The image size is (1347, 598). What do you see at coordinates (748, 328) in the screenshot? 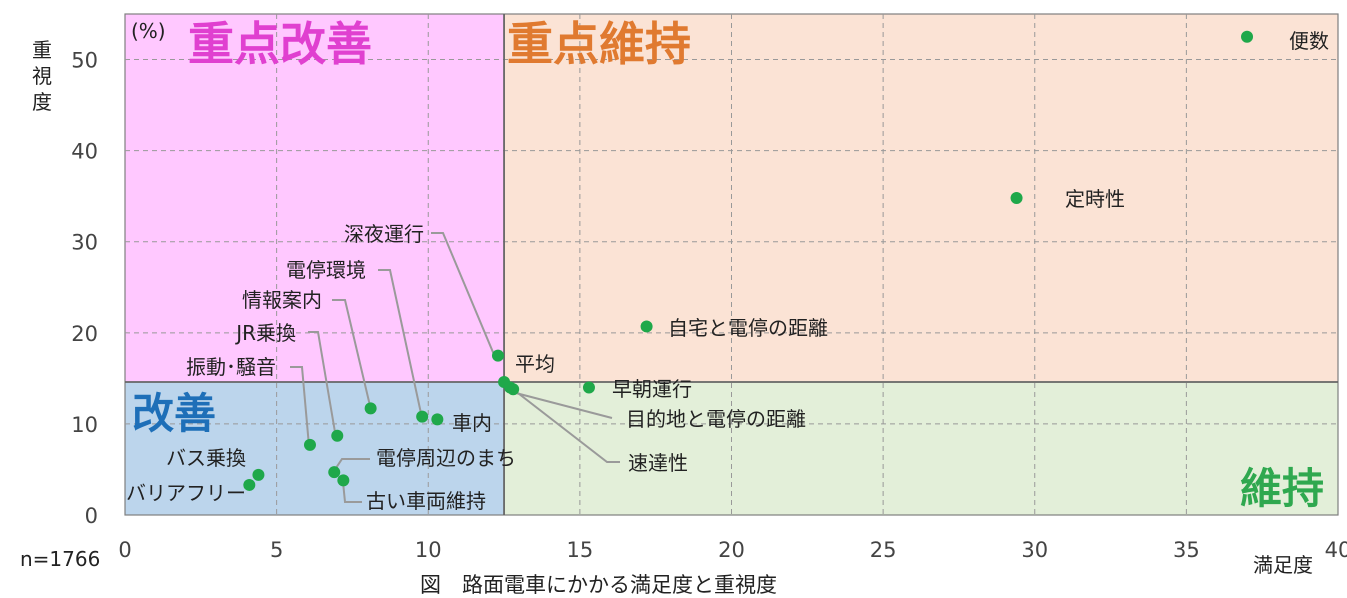
I see `point-label: 自宅と電停の距離` at bounding box center [748, 328].